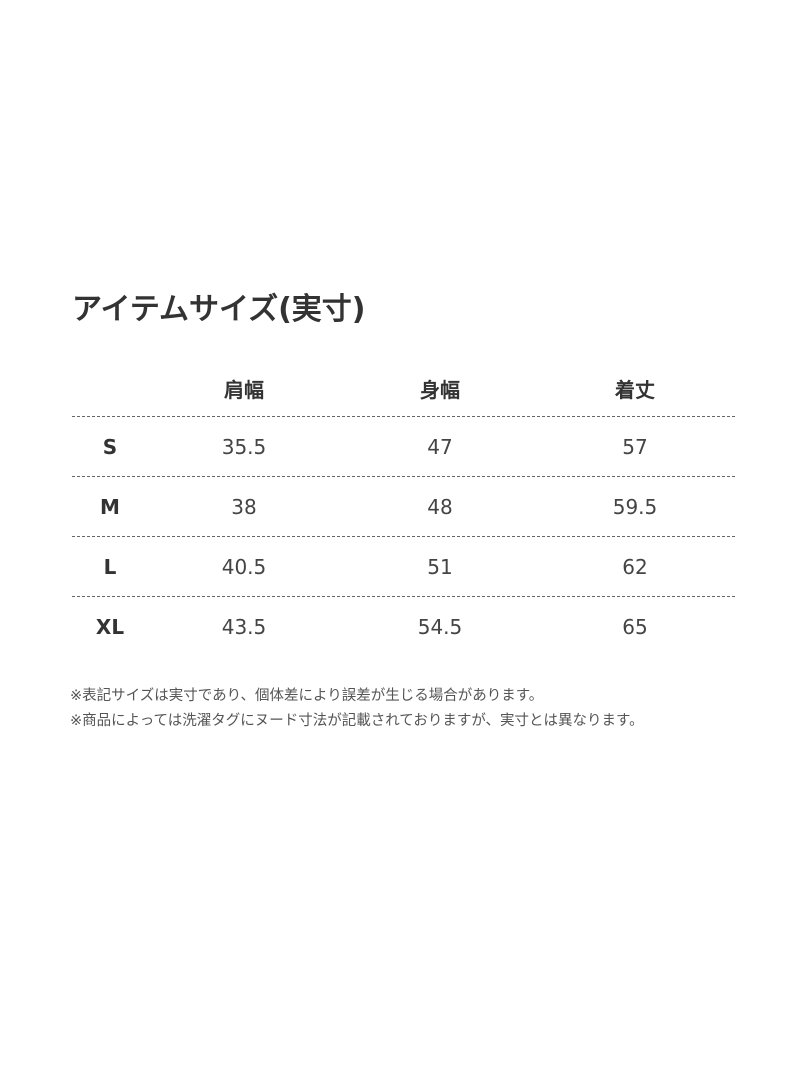 This screenshot has width=800, height=1066. What do you see at coordinates (244, 506) in the screenshot?
I see `shoulder-width-value: 38` at bounding box center [244, 506].